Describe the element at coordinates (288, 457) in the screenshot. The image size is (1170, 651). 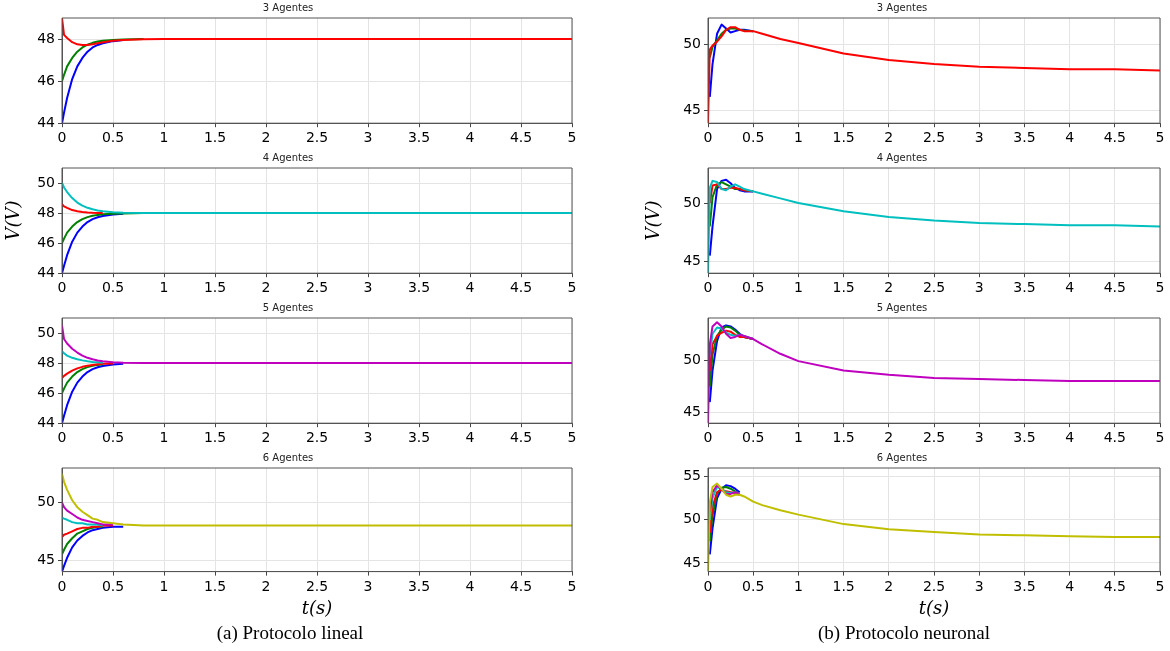
I see `chart-title: 6 Agentes` at that location.